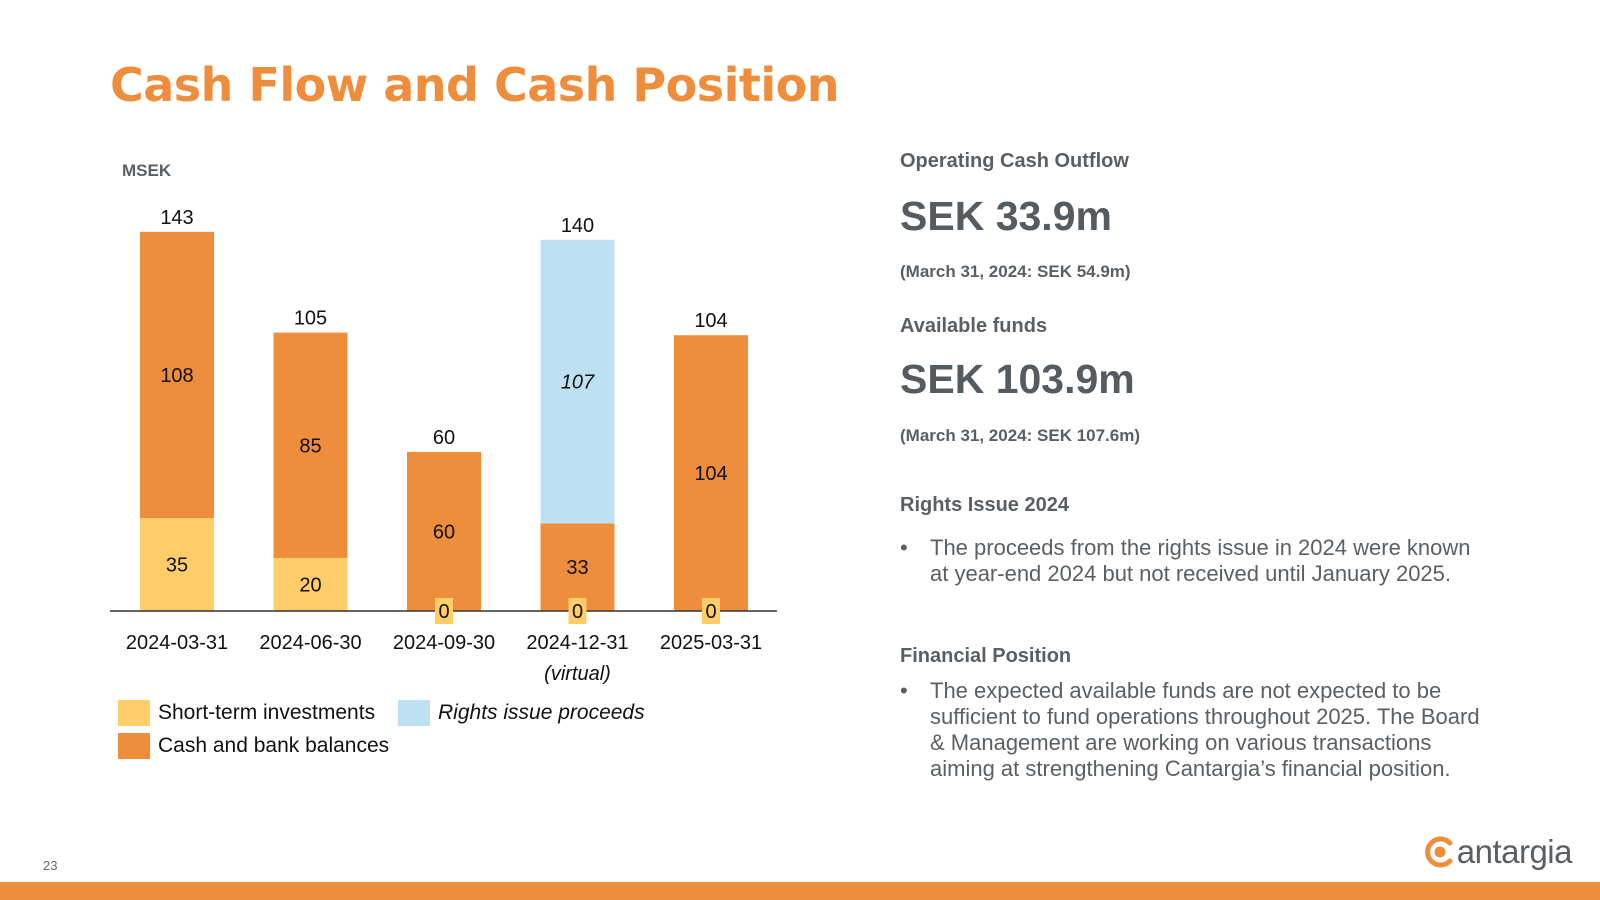 This screenshot has height=900, width=1600. I want to click on x-tick-sublabel: (virtual), so click(577, 674).